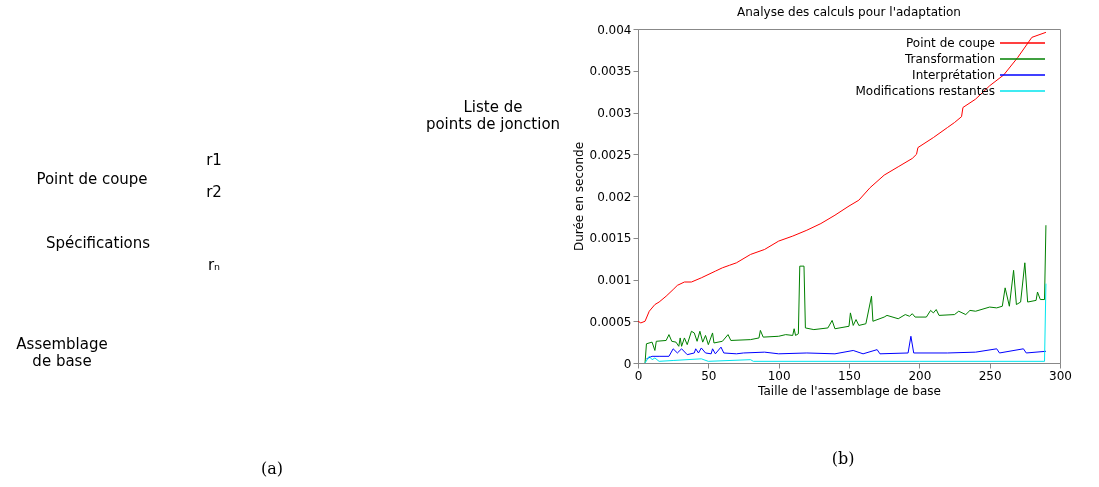 Image resolution: width=1099 pixels, height=487 pixels. What do you see at coordinates (849, 390) in the screenshot?
I see `x-axis-title: Taille de l'assemblage de base` at bounding box center [849, 390].